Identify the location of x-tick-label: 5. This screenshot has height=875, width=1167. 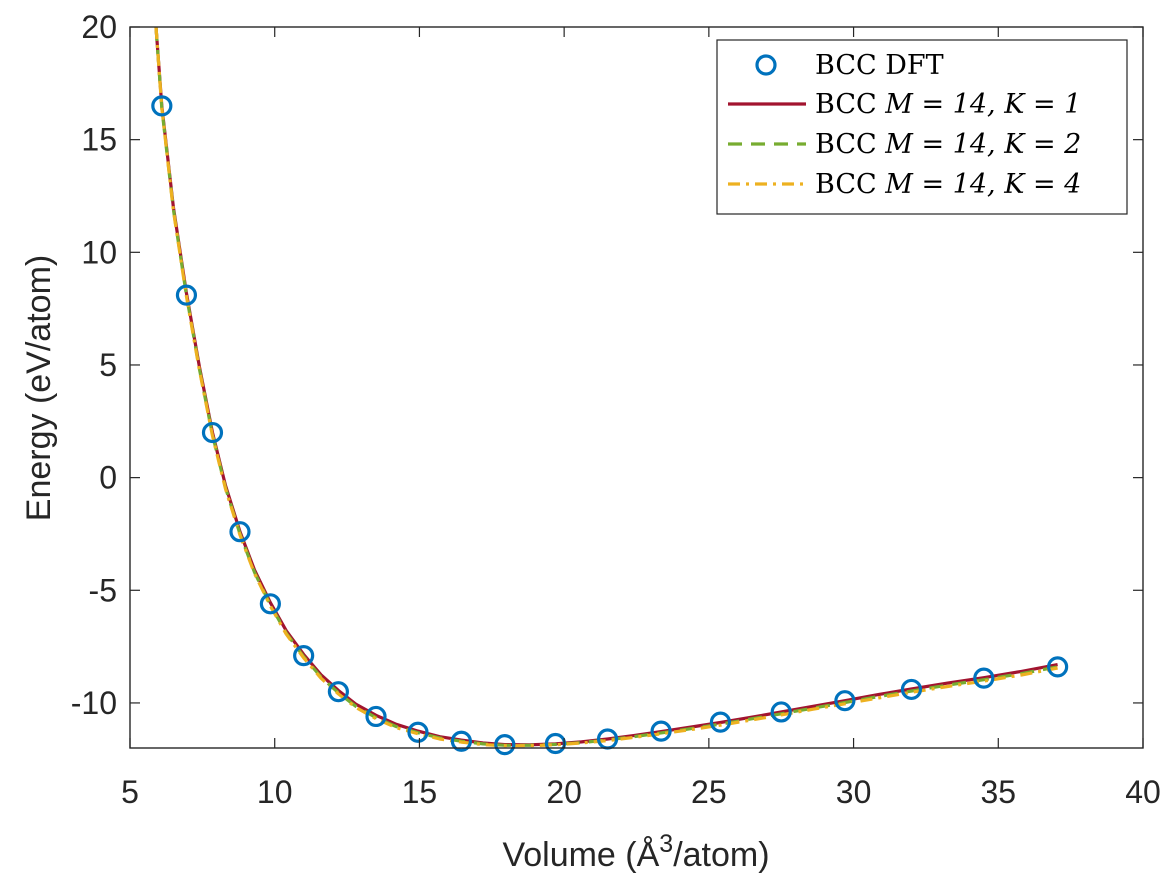
(130, 792).